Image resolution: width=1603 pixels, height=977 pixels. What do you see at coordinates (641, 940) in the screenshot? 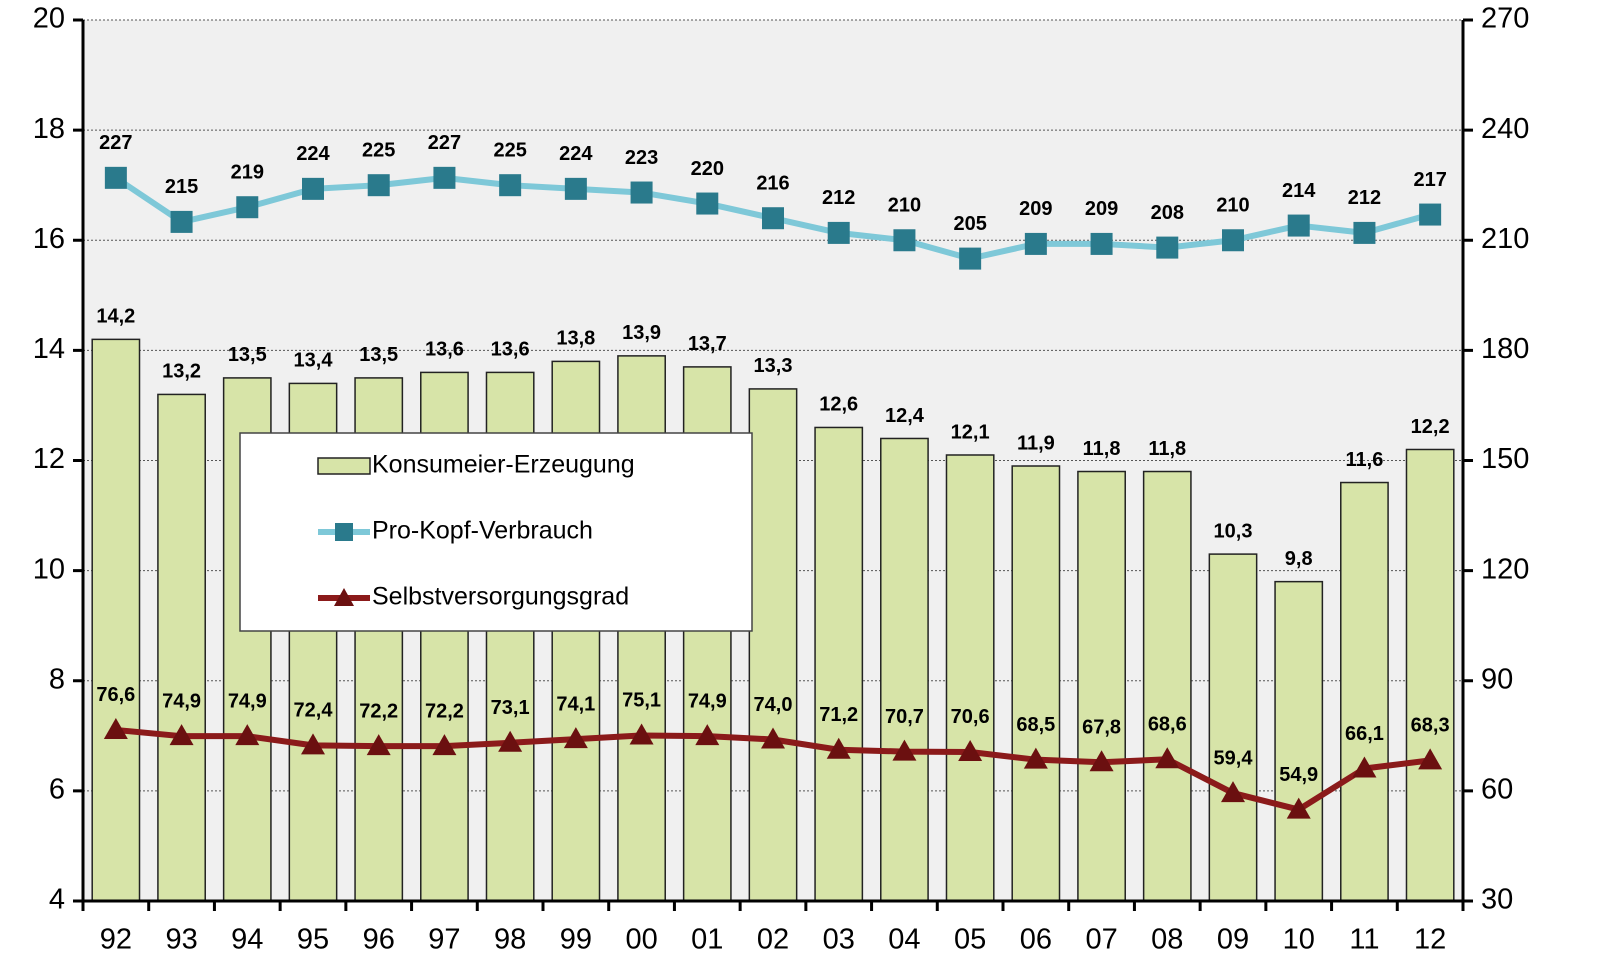
I see `x-tick-label: 00` at bounding box center [641, 940].